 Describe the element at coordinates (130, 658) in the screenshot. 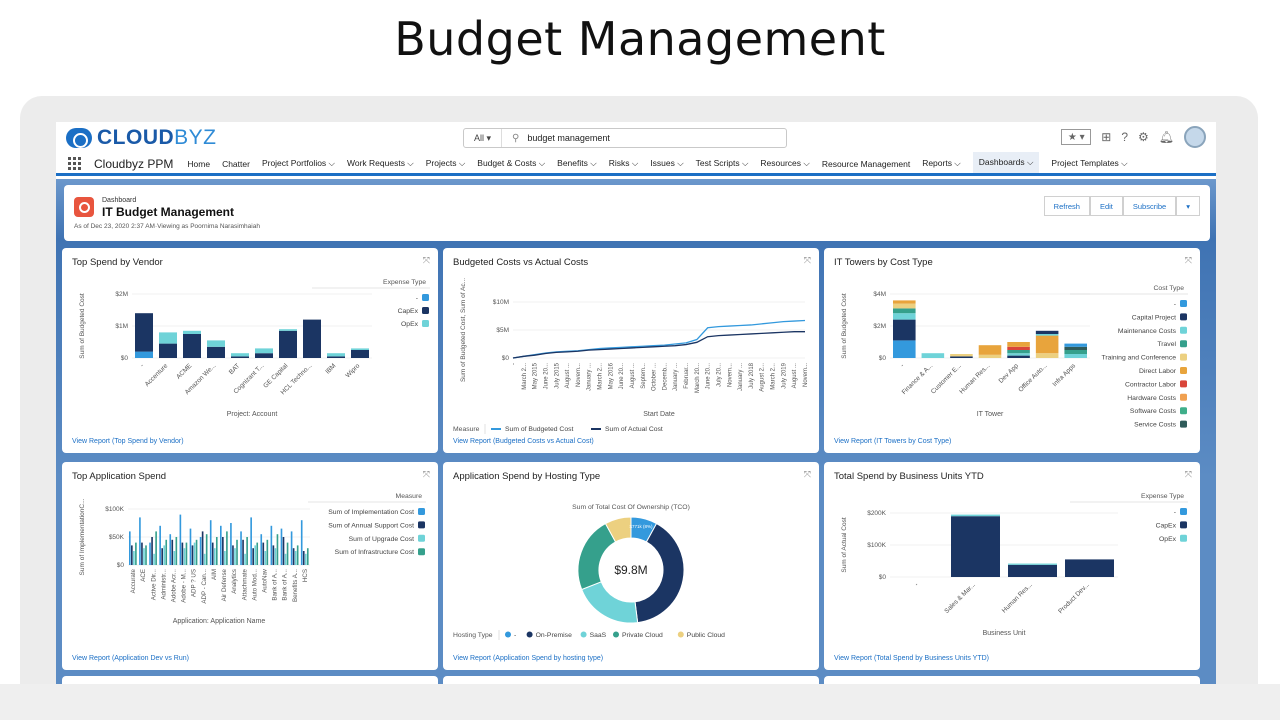

I see `view-report-link: View Report (Application Dev vs Run)` at that location.